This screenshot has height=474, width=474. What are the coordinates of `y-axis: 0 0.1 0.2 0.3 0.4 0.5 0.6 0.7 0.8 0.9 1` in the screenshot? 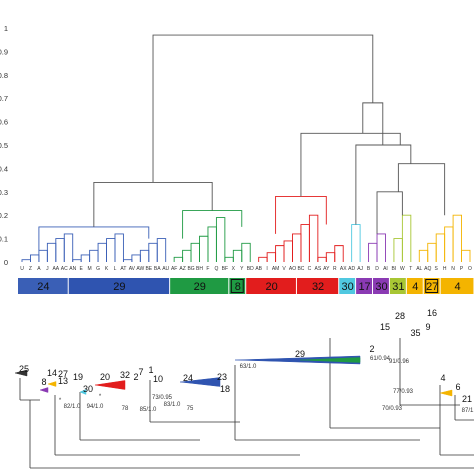 It's located at (4, 145).